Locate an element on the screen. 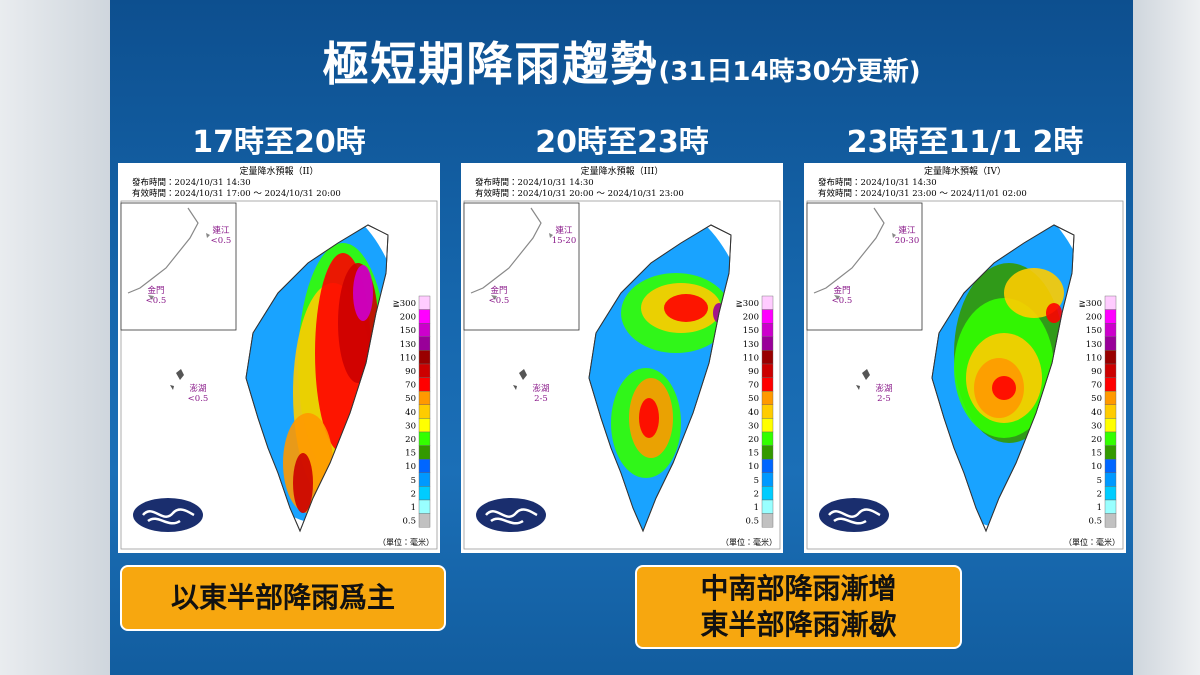 This screenshot has height=675, width=1200. valid-time: 有效時間：2024/10/31 20:00 ～ 2024/10/31 23:00 is located at coordinates (579, 193).